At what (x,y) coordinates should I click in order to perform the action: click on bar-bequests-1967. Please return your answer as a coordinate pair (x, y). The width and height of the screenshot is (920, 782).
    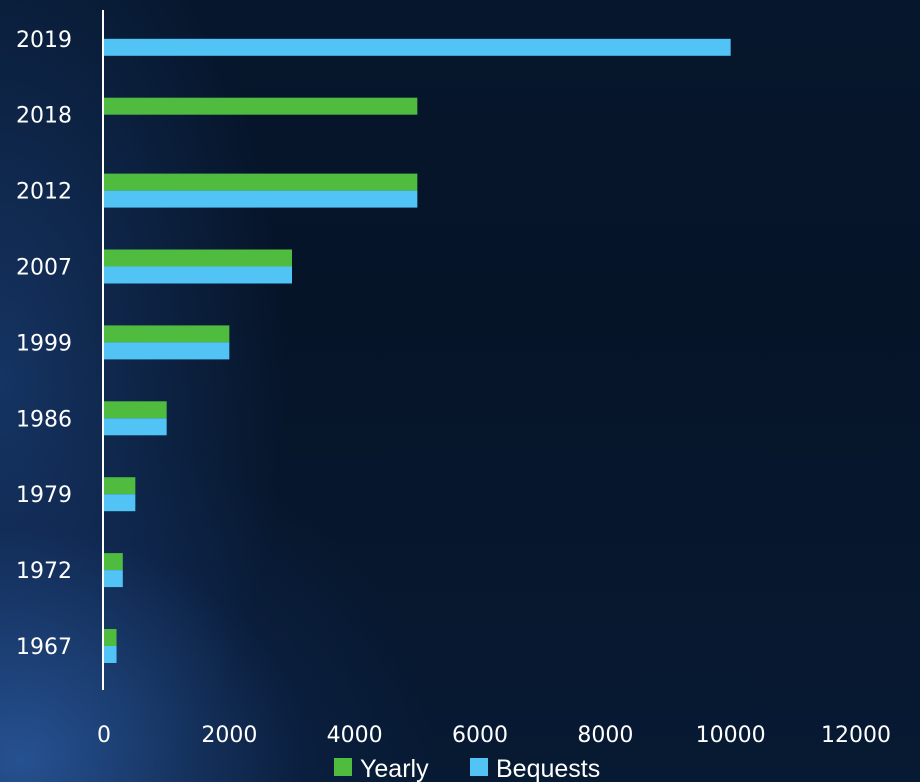
    Looking at the image, I should click on (110, 654).